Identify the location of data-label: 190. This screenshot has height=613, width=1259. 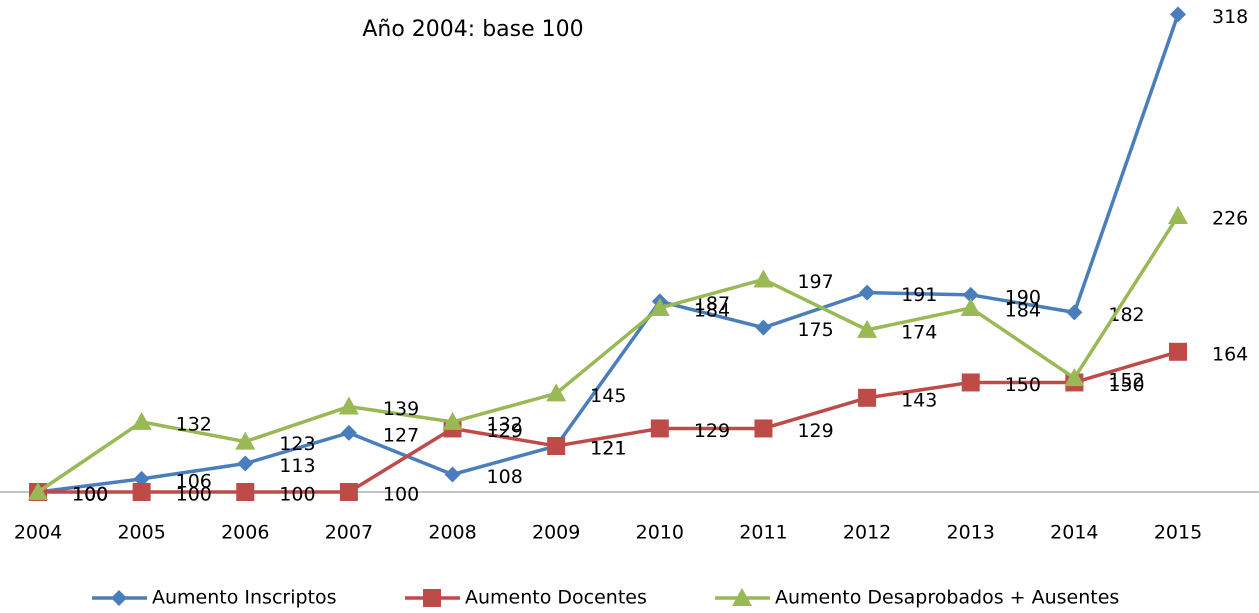
(1023, 297).